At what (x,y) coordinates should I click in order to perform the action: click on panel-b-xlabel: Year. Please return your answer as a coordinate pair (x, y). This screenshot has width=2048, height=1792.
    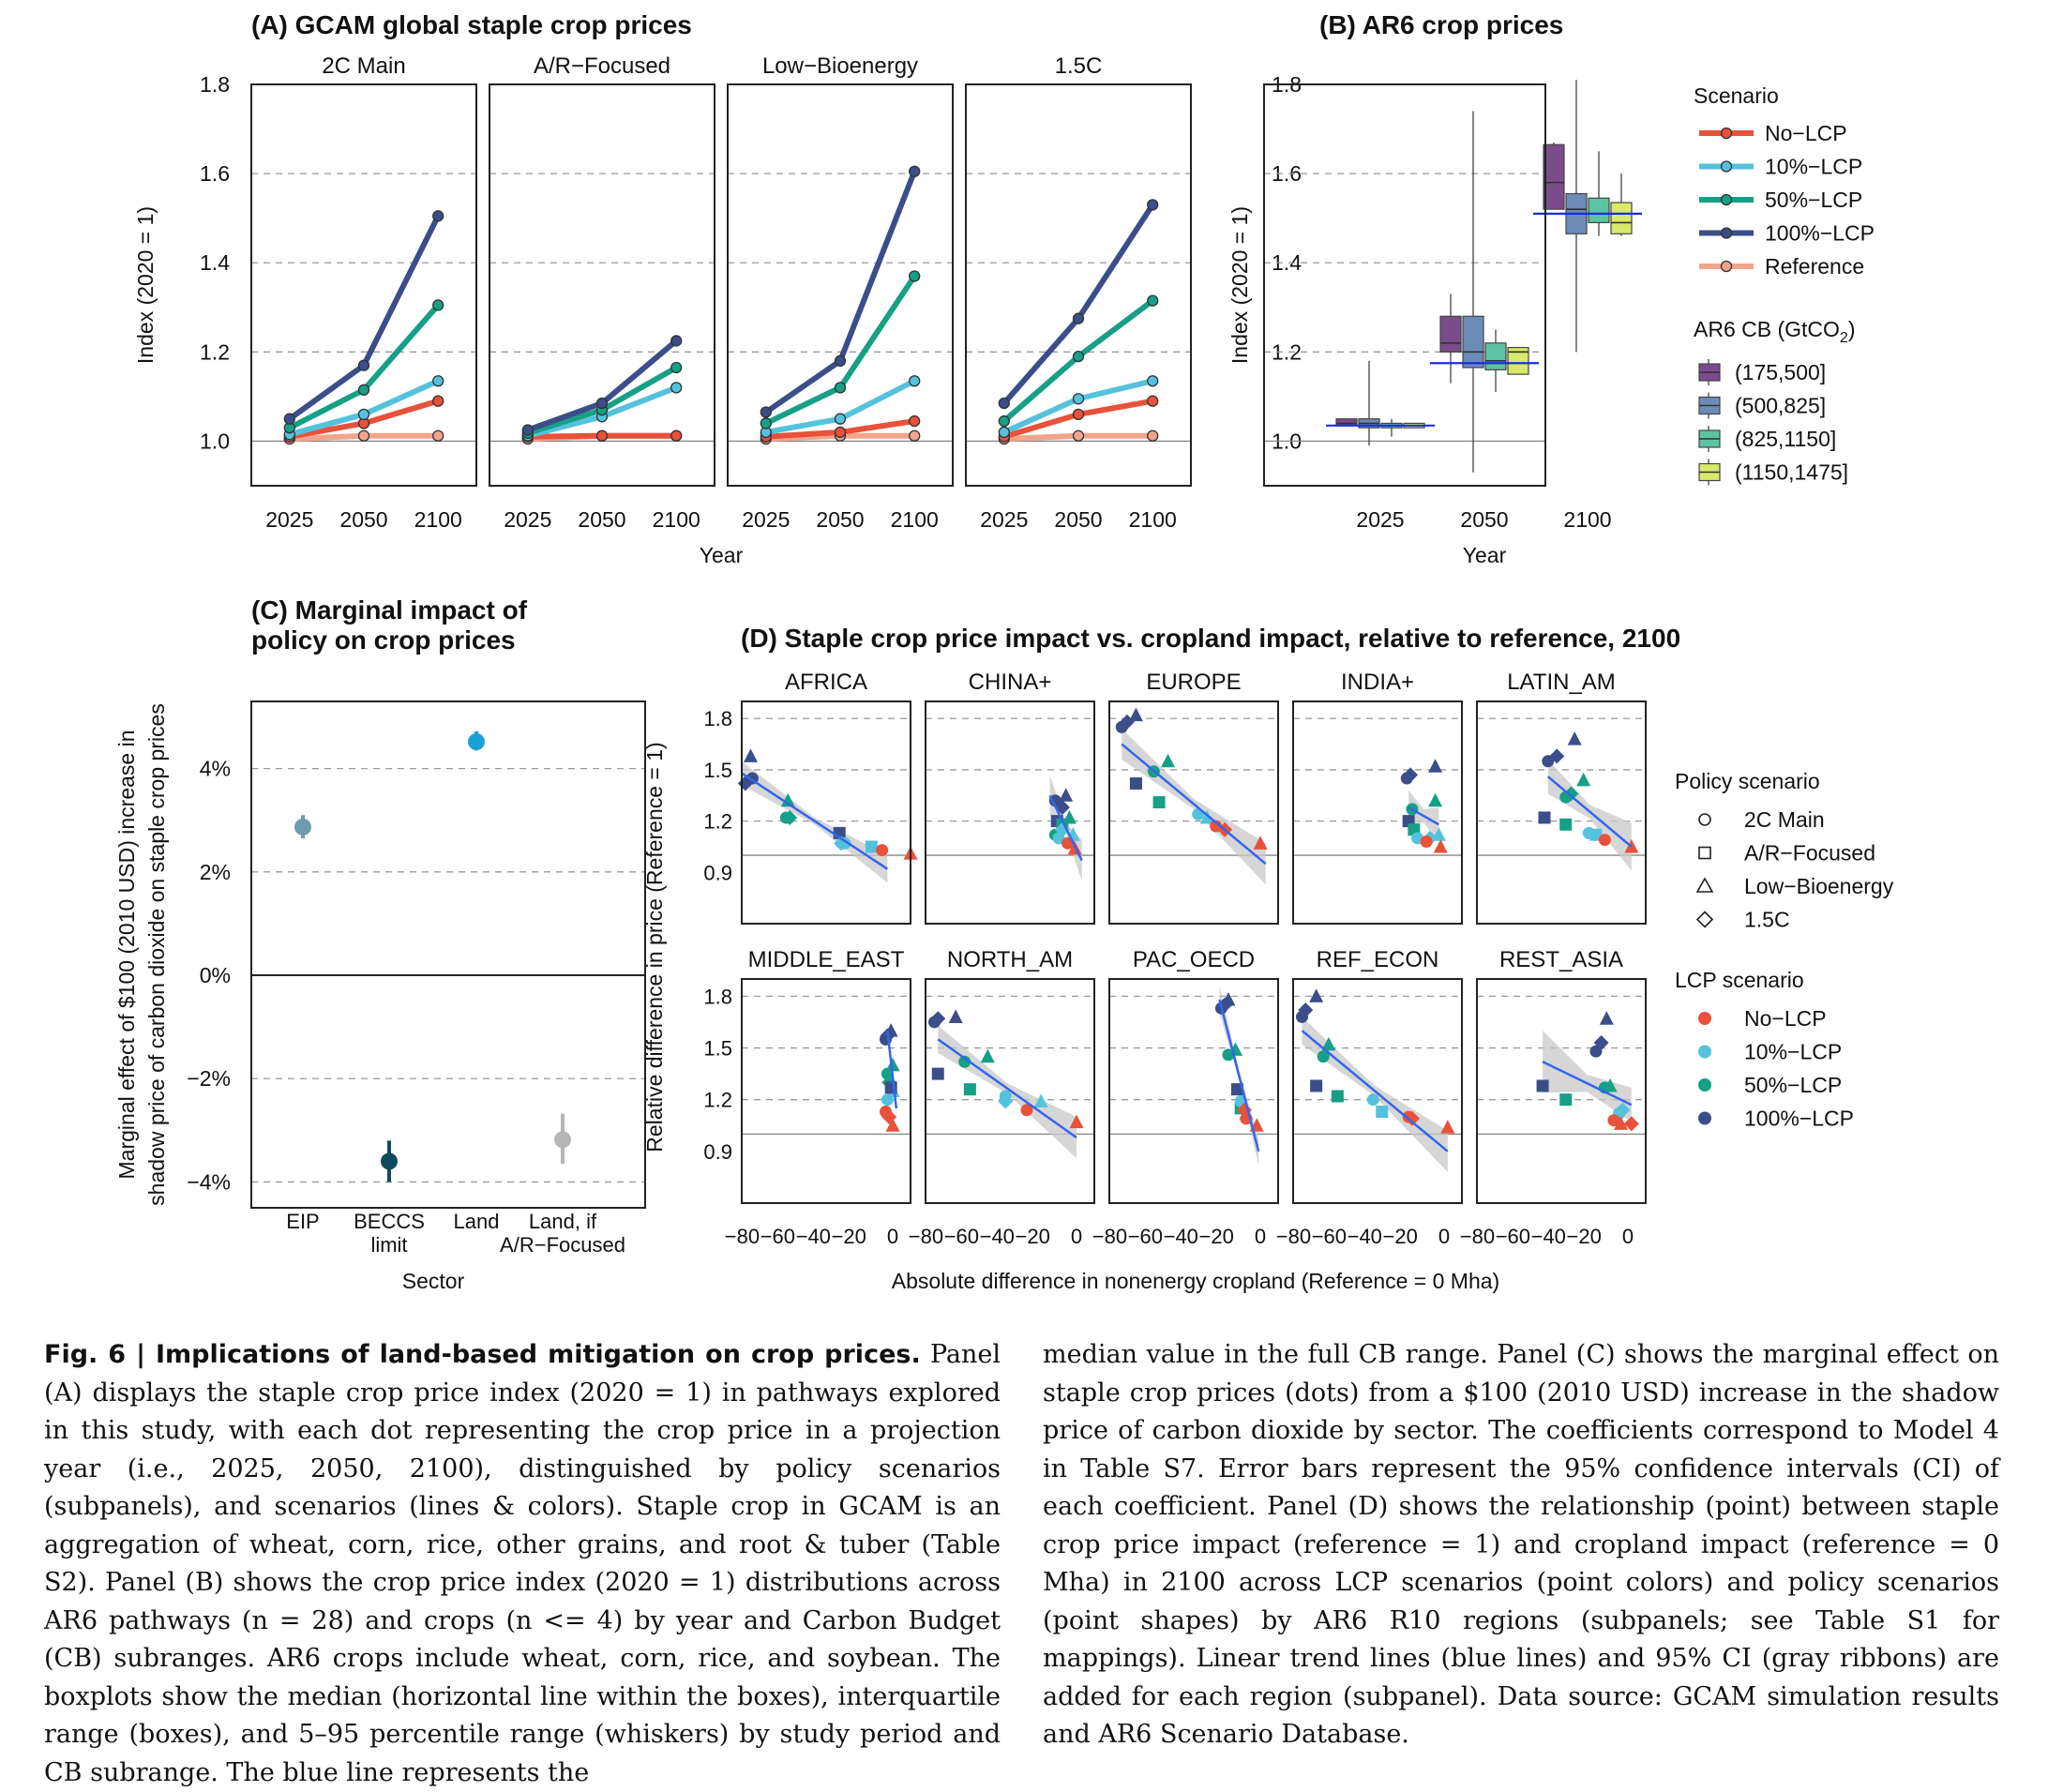
    Looking at the image, I should click on (1485, 555).